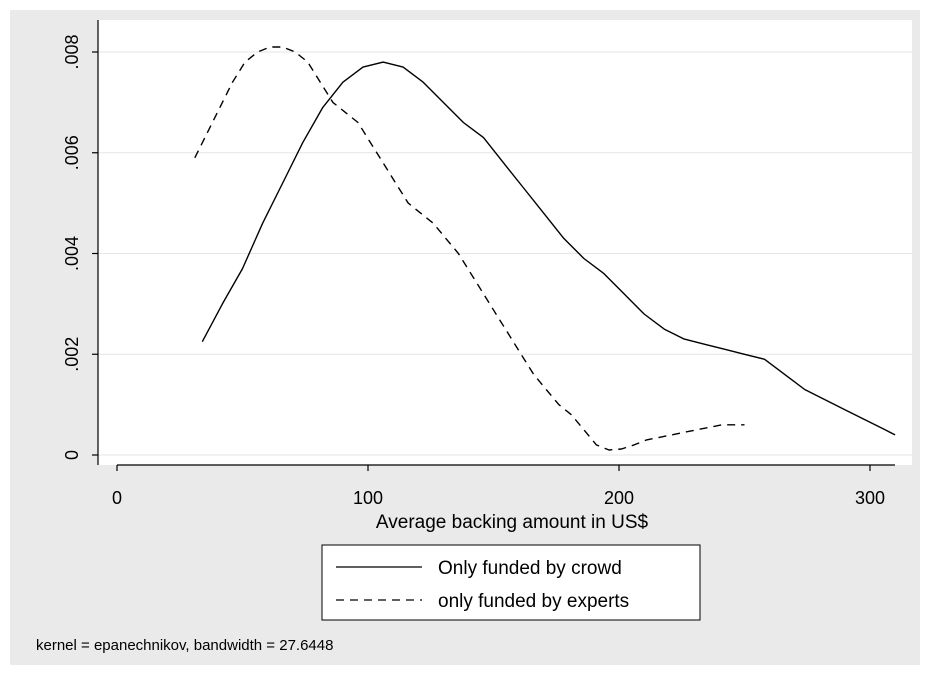 The width and height of the screenshot is (925, 677). What do you see at coordinates (533, 601) in the screenshot?
I see `legend-label-experts: only funded by experts` at bounding box center [533, 601].